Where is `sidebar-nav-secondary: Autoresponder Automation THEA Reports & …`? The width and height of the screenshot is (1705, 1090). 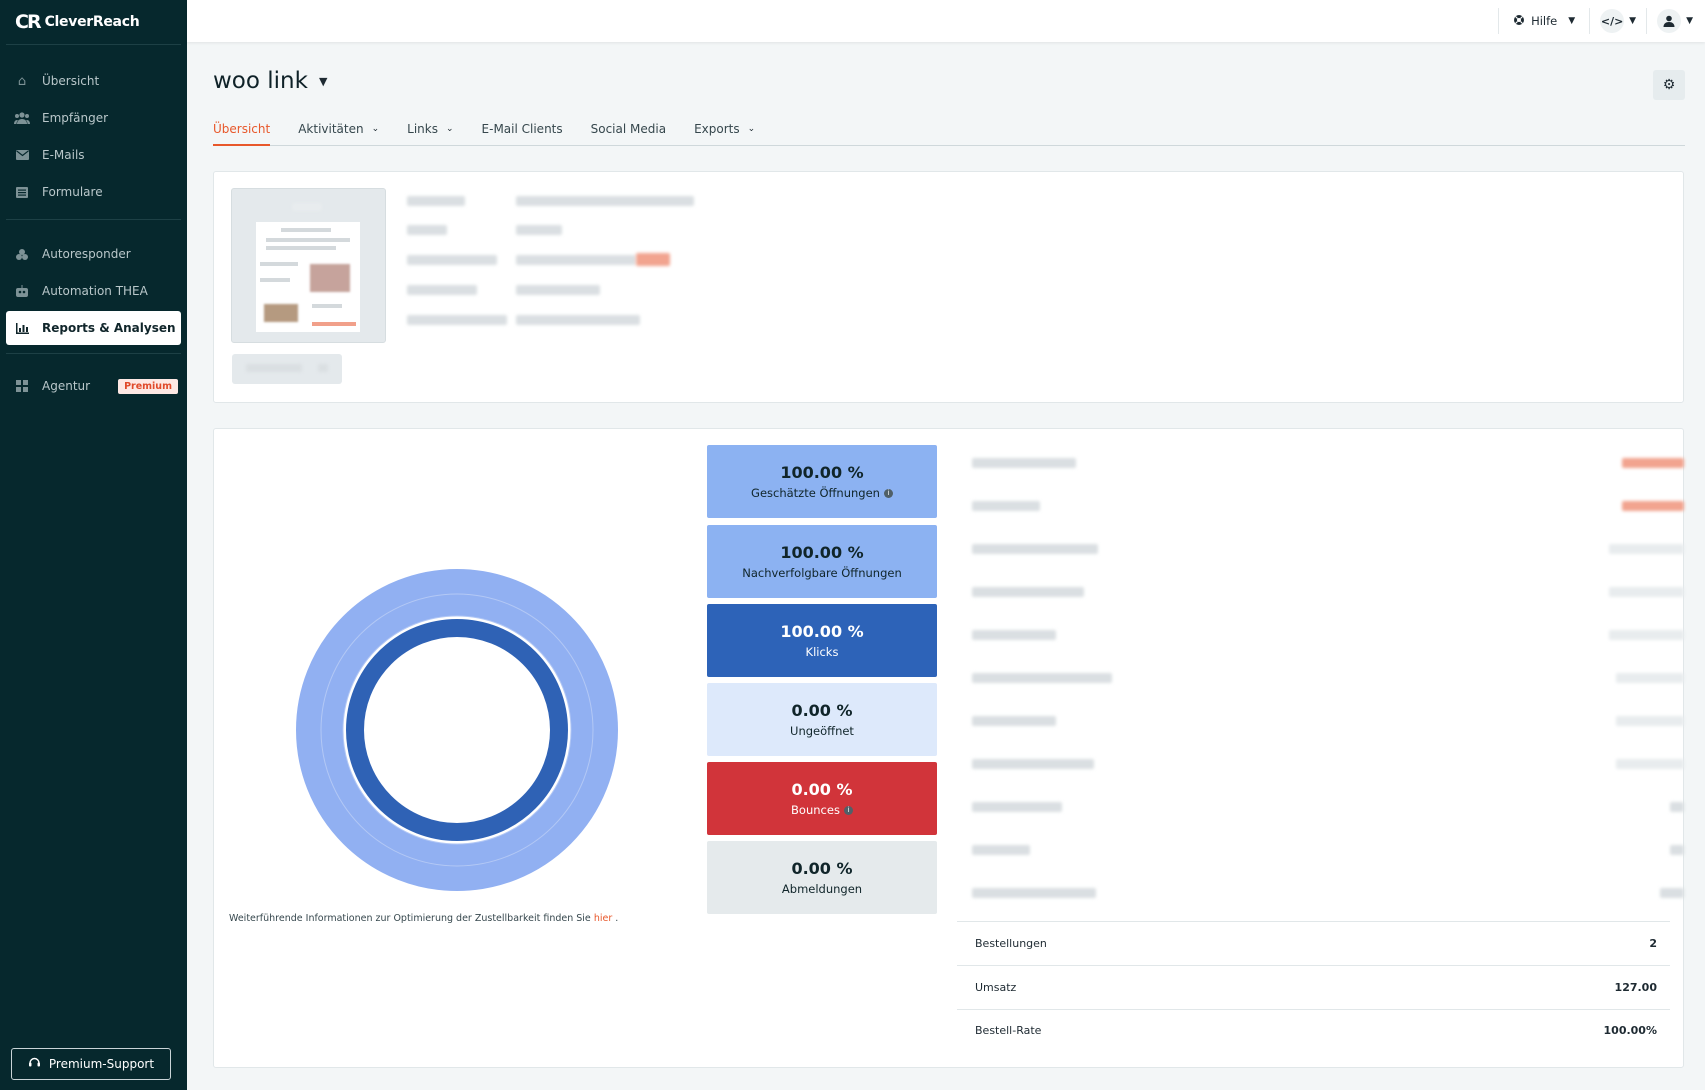
sidebar-nav-secondary: Autoresponder Automation THEA Reports & … is located at coordinates (93, 282).